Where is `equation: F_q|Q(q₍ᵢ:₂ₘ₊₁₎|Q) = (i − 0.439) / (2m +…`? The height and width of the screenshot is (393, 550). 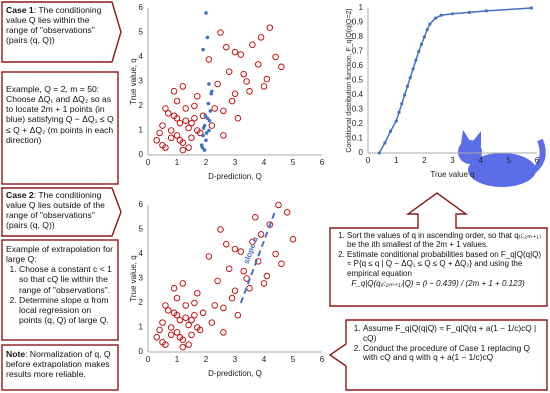 equation: F_q|Q(q₍ᵢ:₂ₘ₊₁₎|Q) = (i − 0.439) / (2m +… is located at coordinates (438, 284).